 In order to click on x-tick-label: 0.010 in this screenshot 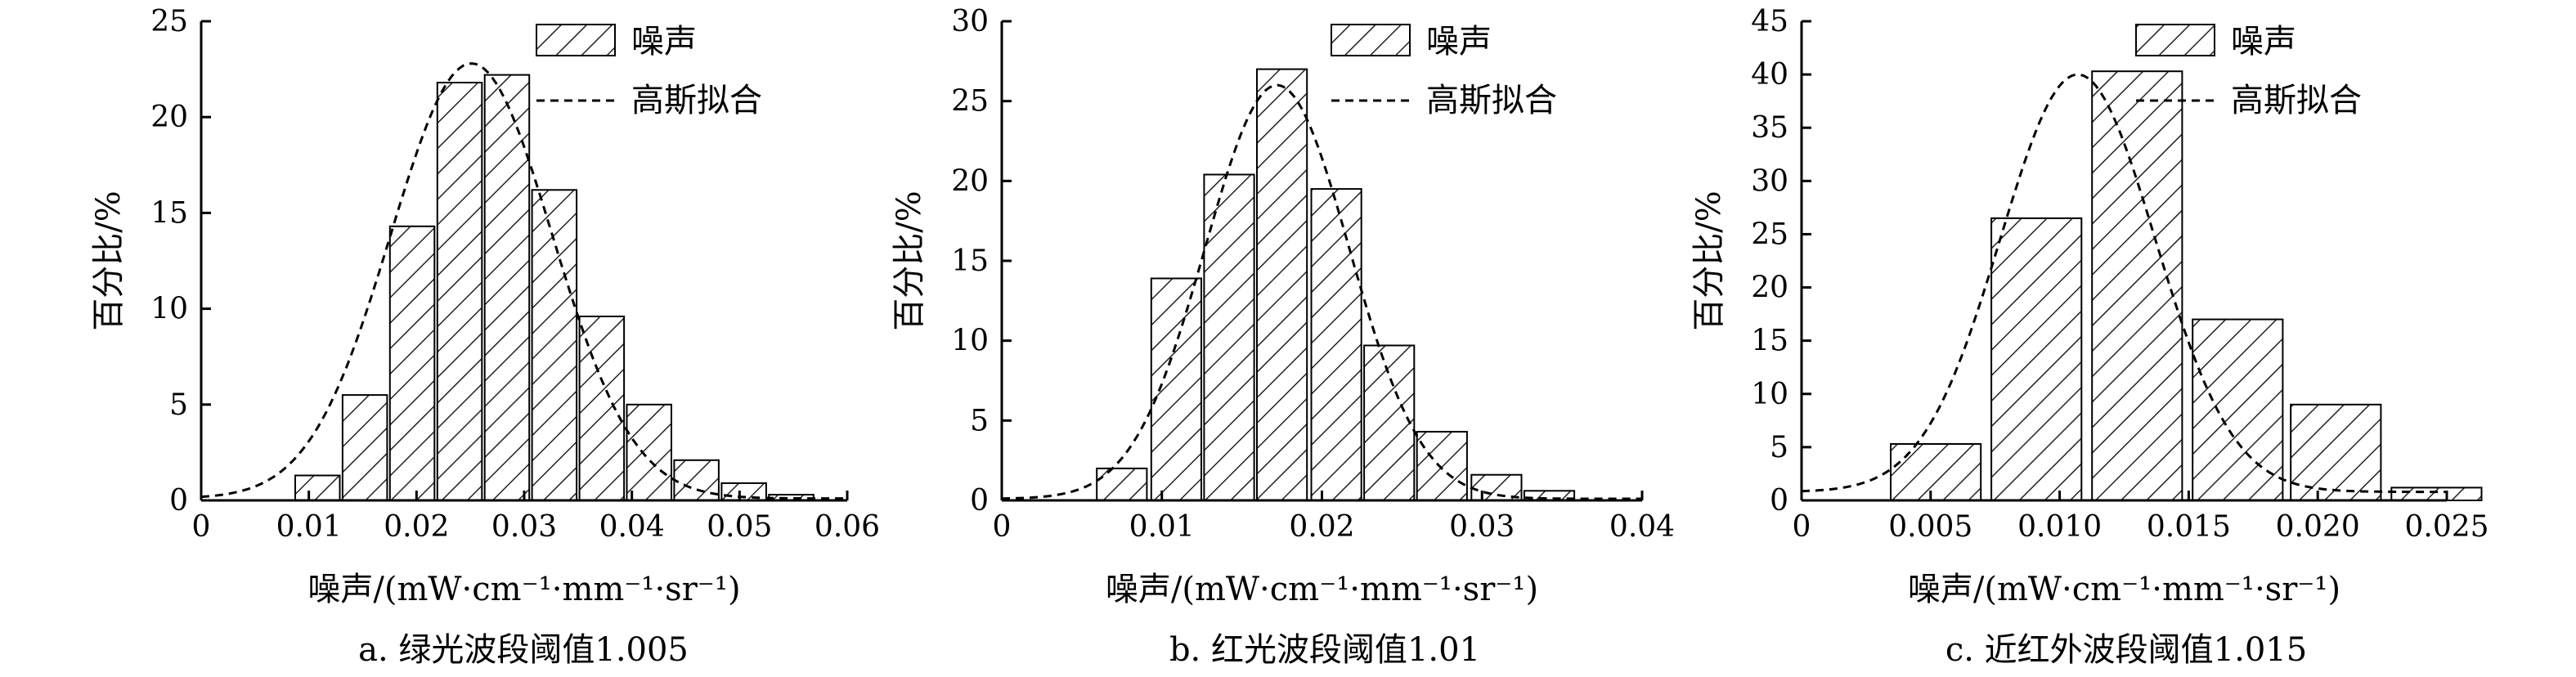, I will do `click(2059, 527)`.